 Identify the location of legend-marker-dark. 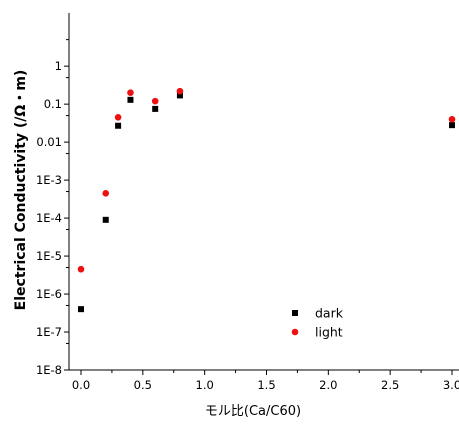
(295, 313).